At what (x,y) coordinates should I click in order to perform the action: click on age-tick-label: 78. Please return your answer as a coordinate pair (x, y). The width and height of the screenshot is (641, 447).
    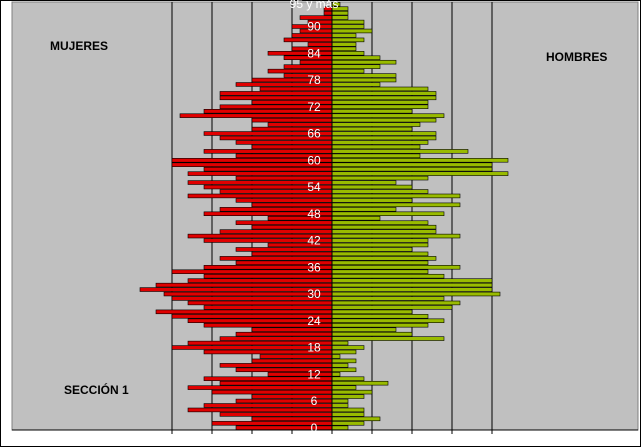
    Looking at the image, I should click on (314, 80).